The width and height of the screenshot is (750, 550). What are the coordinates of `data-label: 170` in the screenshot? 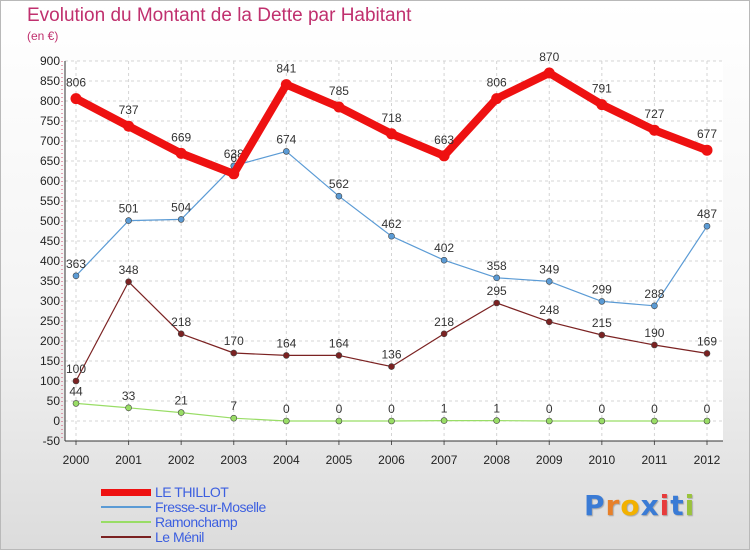 It's located at (234, 341).